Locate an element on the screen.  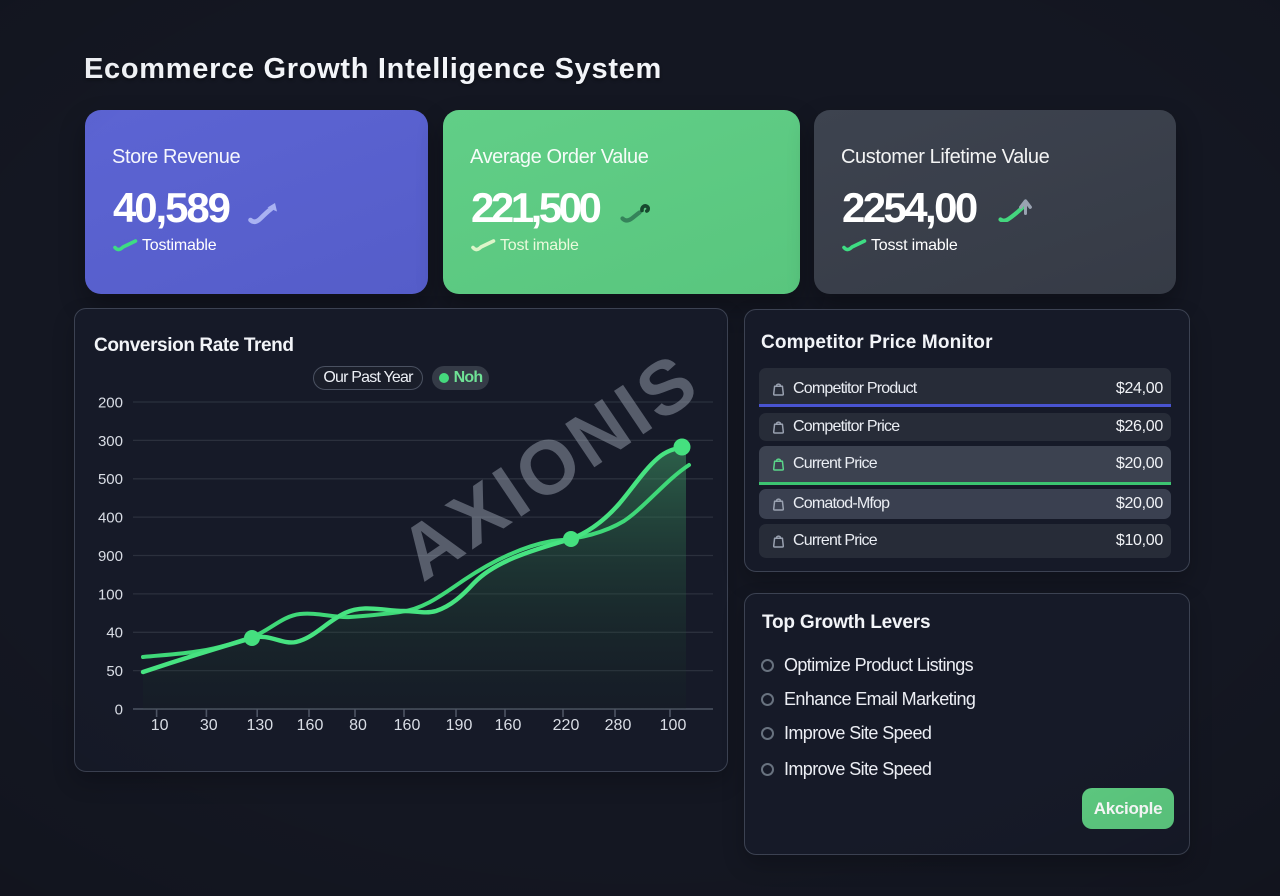
svg-text: 50 is located at coordinates (114, 671).